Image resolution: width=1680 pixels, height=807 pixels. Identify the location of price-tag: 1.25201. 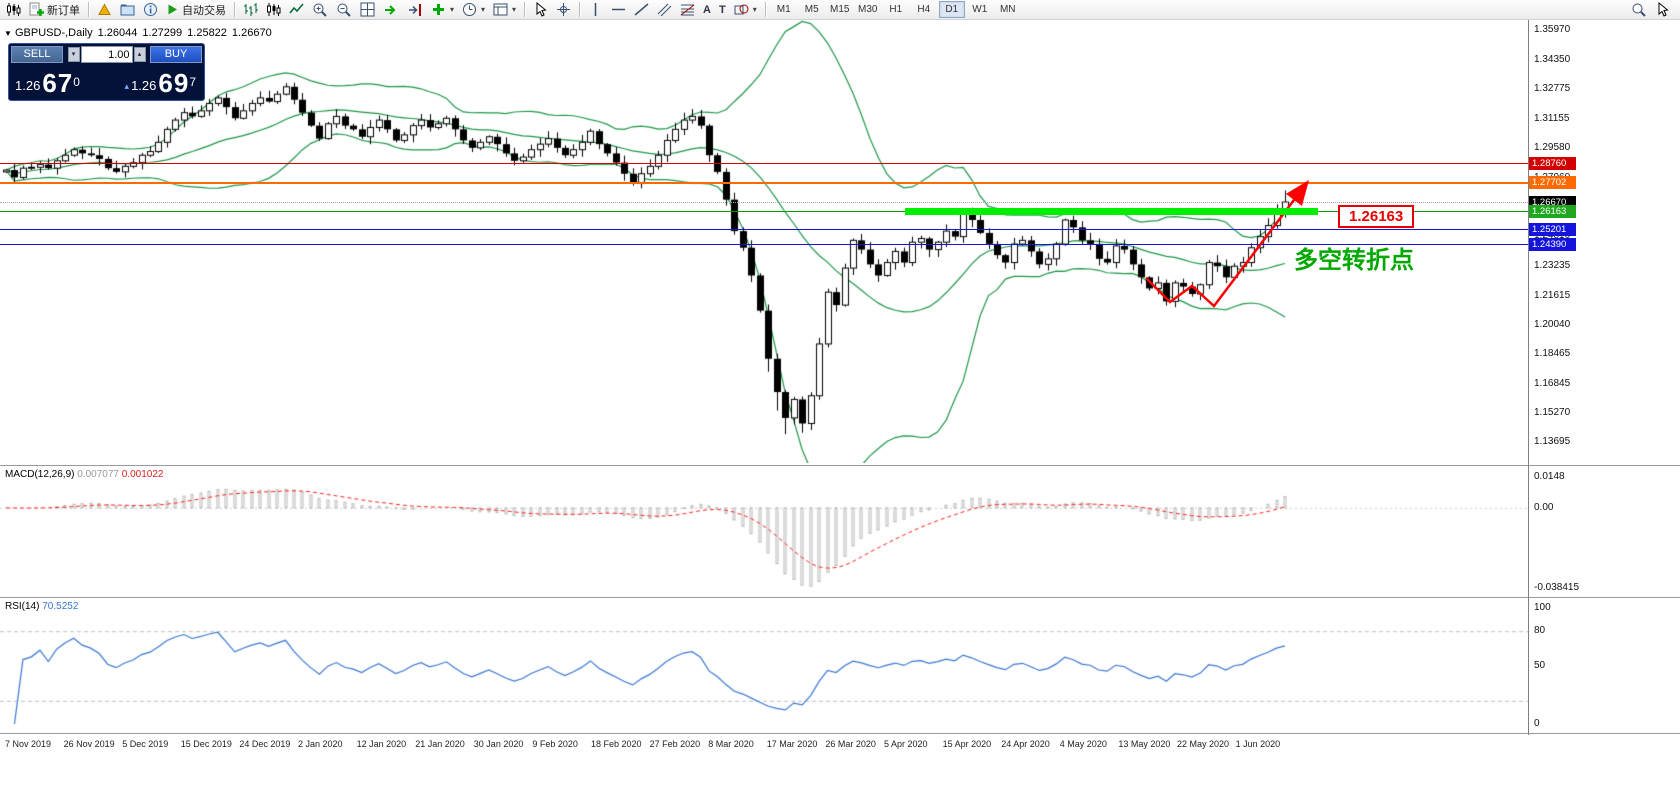
(1552, 229).